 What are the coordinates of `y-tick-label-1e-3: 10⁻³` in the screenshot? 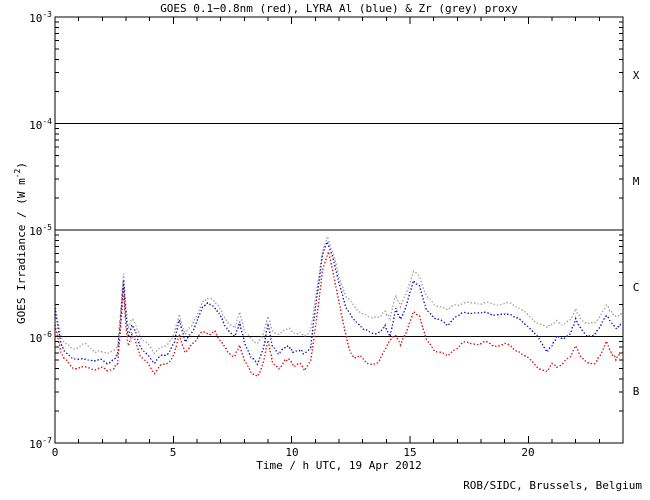 It's located at (40, 17).